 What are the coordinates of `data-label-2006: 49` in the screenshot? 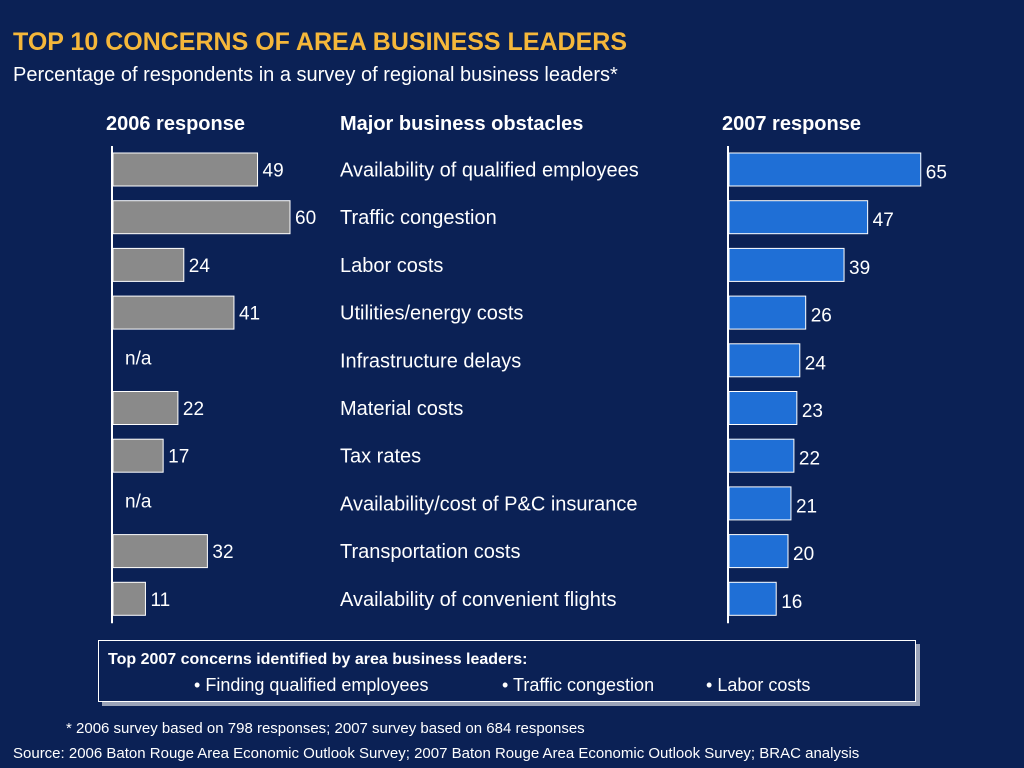 It's located at (273, 171).